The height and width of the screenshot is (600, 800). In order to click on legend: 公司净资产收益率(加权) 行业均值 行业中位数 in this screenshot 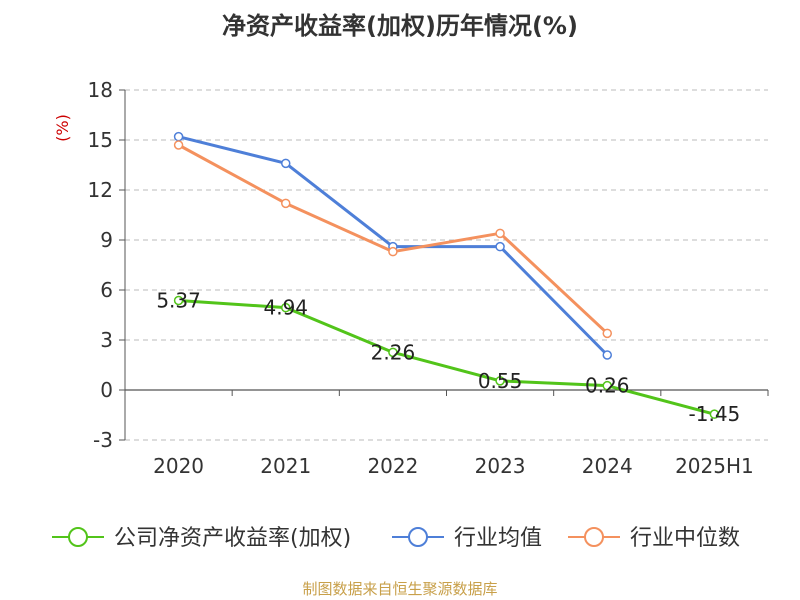, I will do `click(396, 538)`.